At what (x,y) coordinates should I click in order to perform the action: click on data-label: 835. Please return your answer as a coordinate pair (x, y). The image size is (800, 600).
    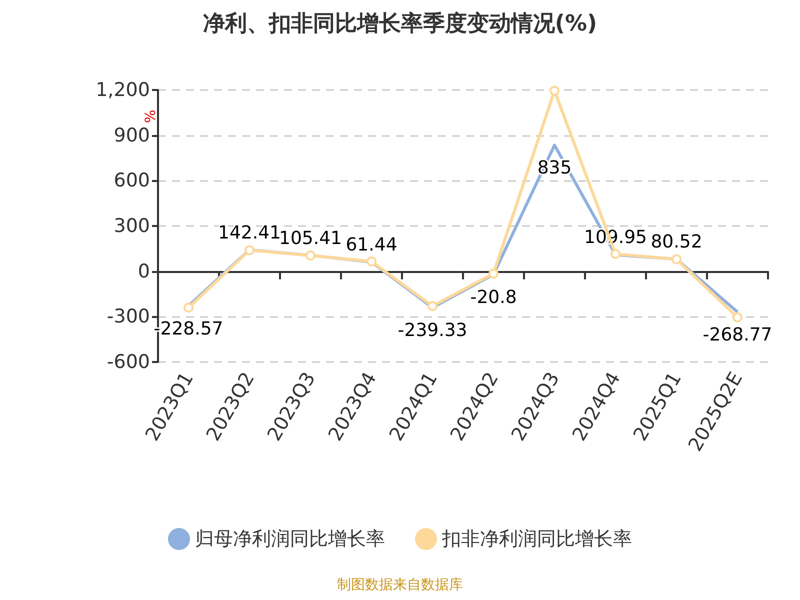
    Looking at the image, I should click on (554, 168).